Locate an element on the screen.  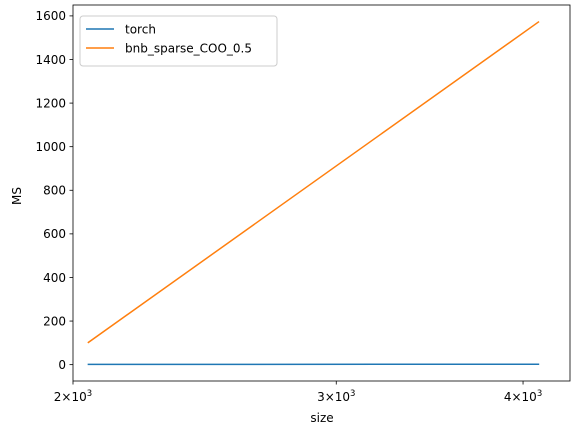
x-axis-label: size is located at coordinates (321, 418).